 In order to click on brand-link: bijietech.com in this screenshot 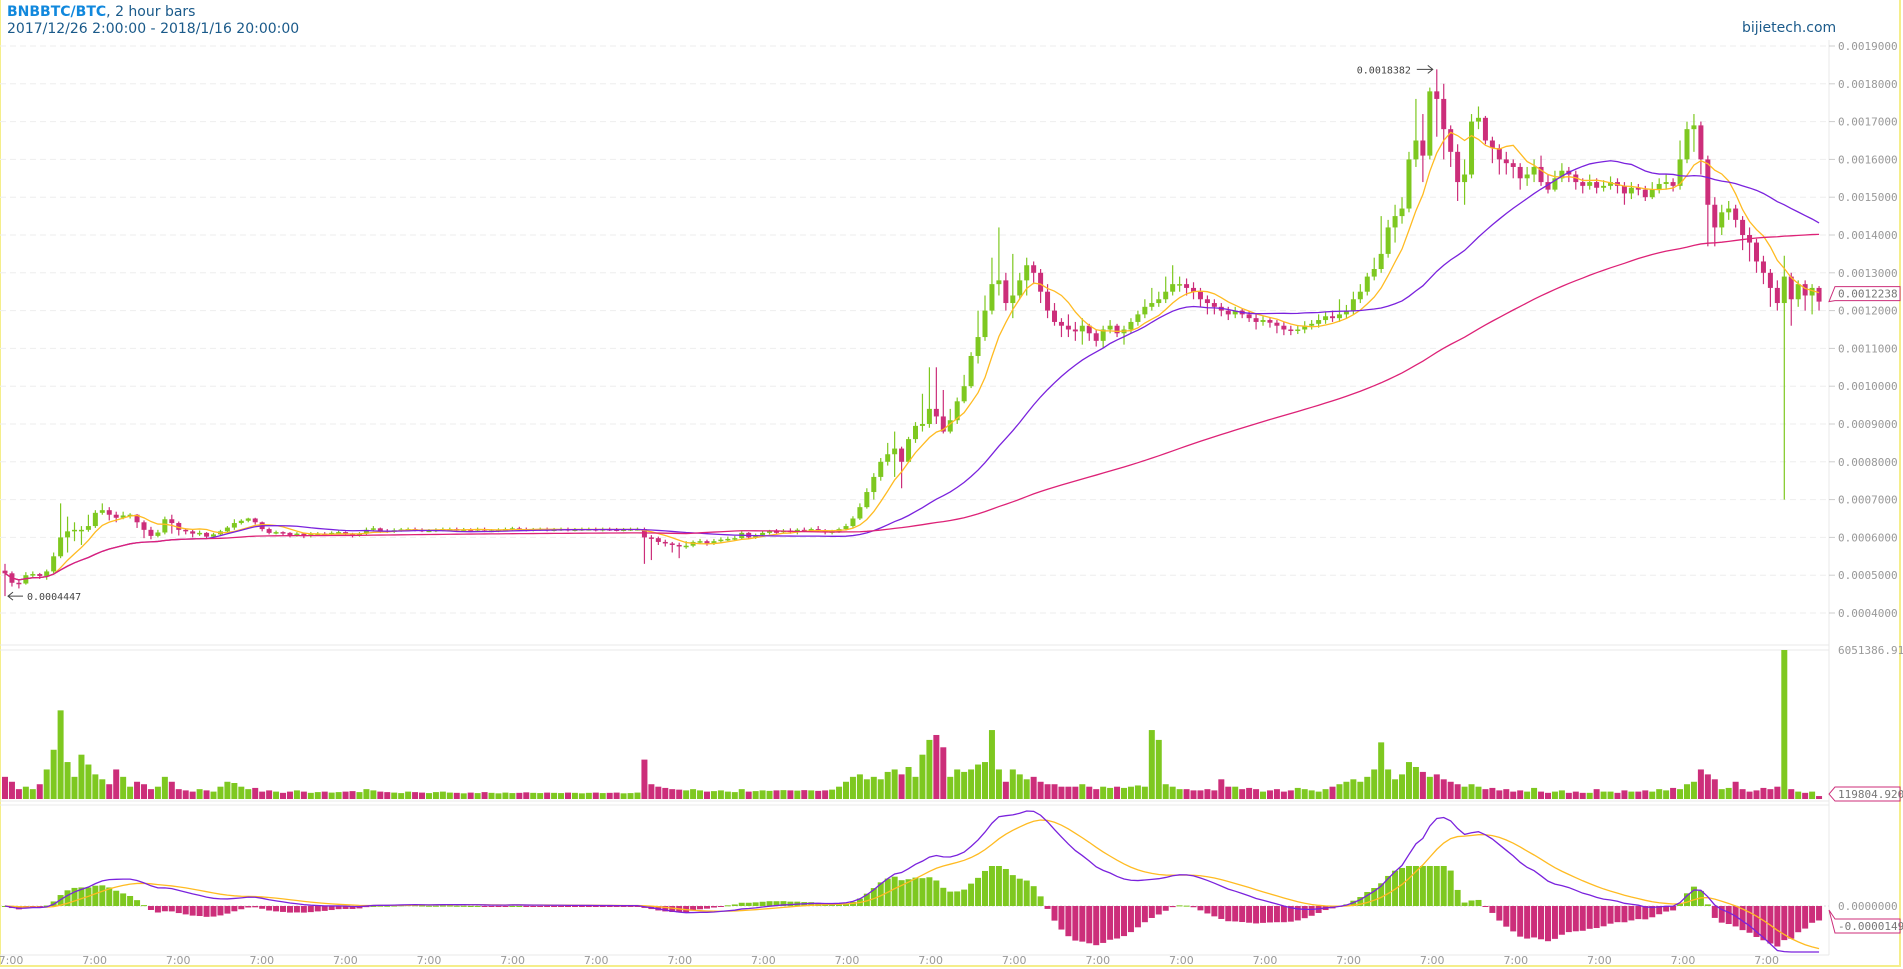, I will do `click(1789, 28)`.